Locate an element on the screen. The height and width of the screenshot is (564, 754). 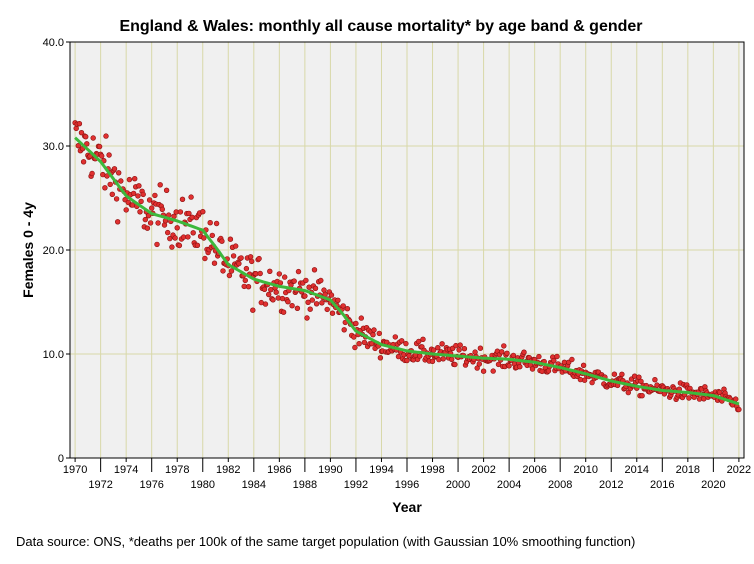
x-tick-label: 2020 is located at coordinates (713, 485).